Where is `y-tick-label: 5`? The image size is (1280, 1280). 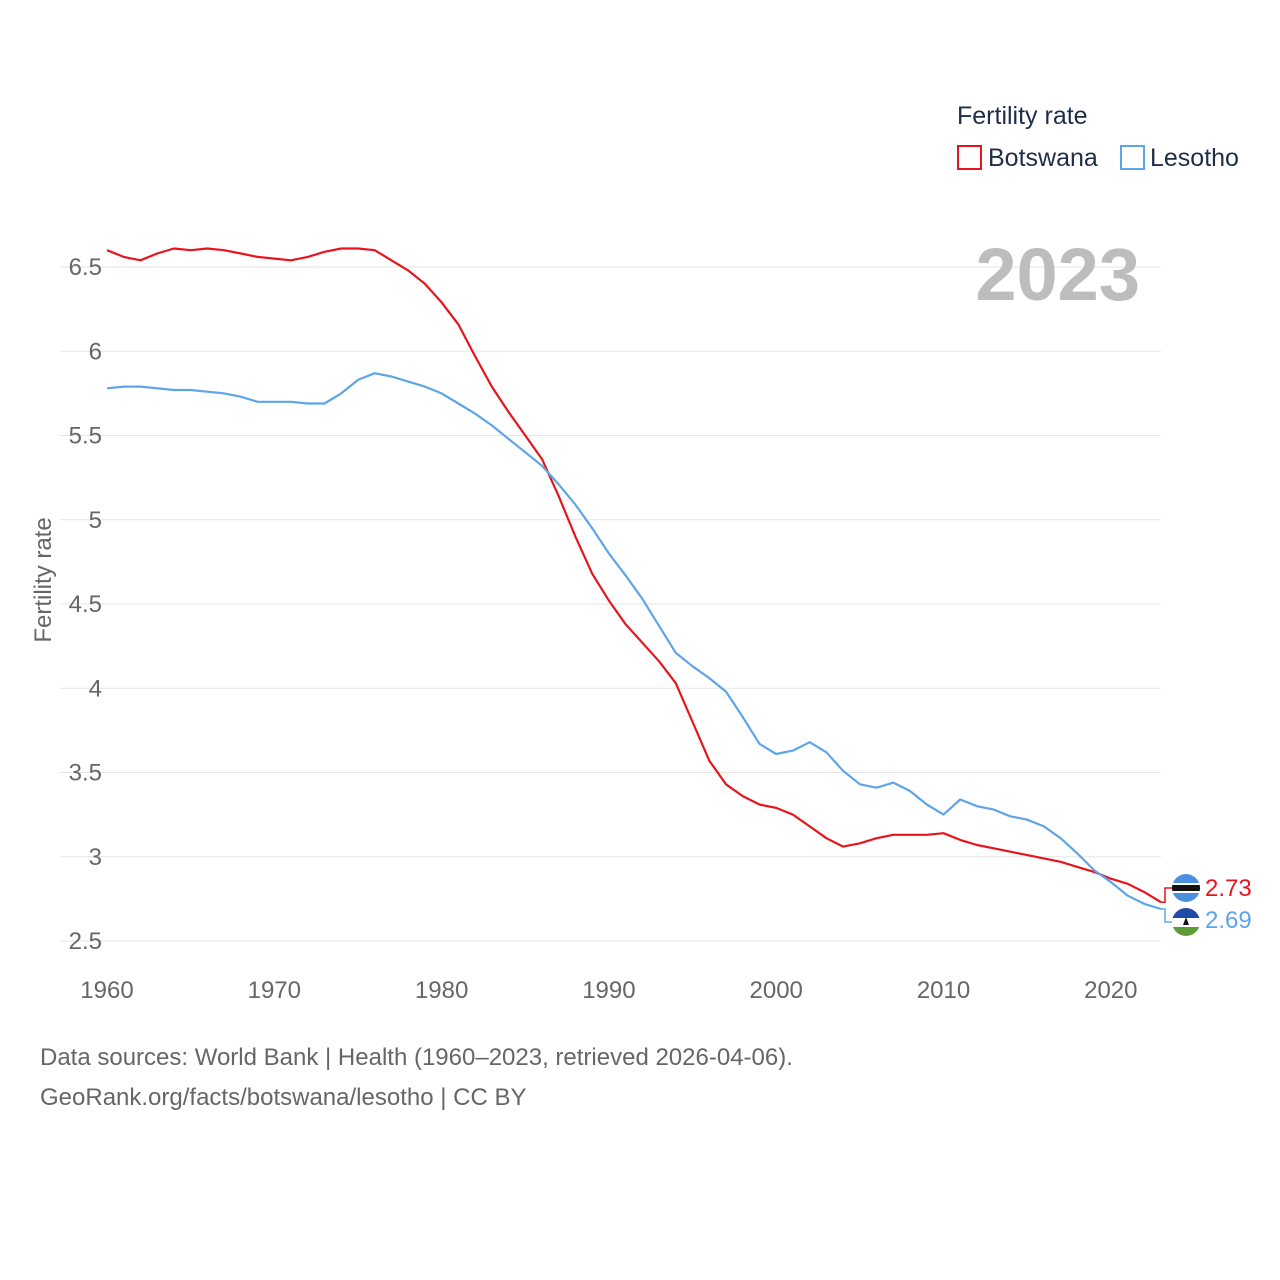 y-tick-label: 5 is located at coordinates (95, 520).